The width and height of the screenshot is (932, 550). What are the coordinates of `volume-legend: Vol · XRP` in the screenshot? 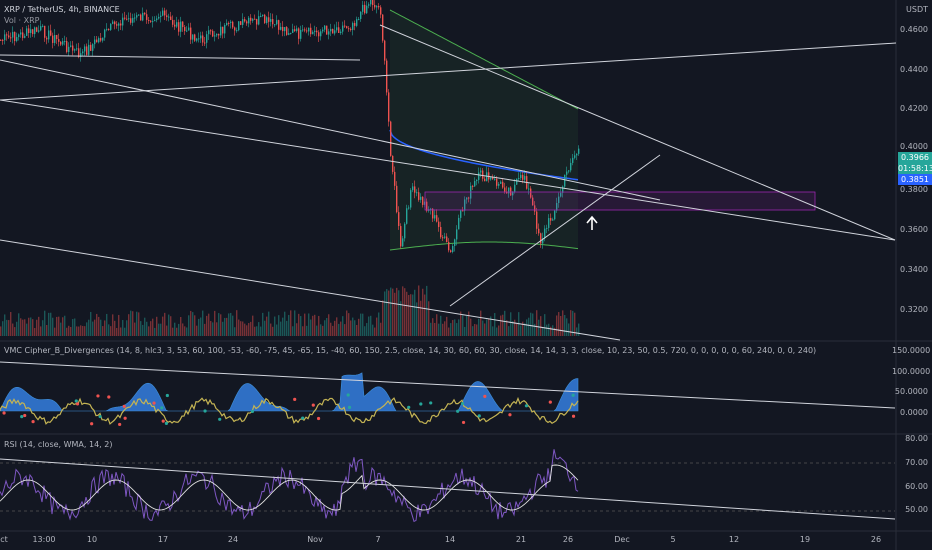 It's located at (22, 20).